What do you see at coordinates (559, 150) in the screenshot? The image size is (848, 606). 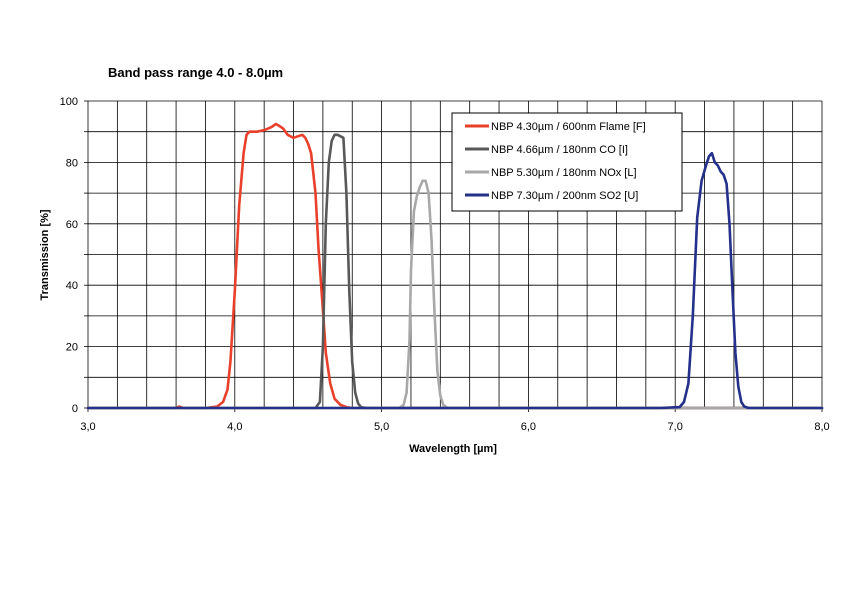 I see `legend-label-2: NBP 4.66µm / 180nm CO [I]` at bounding box center [559, 150].